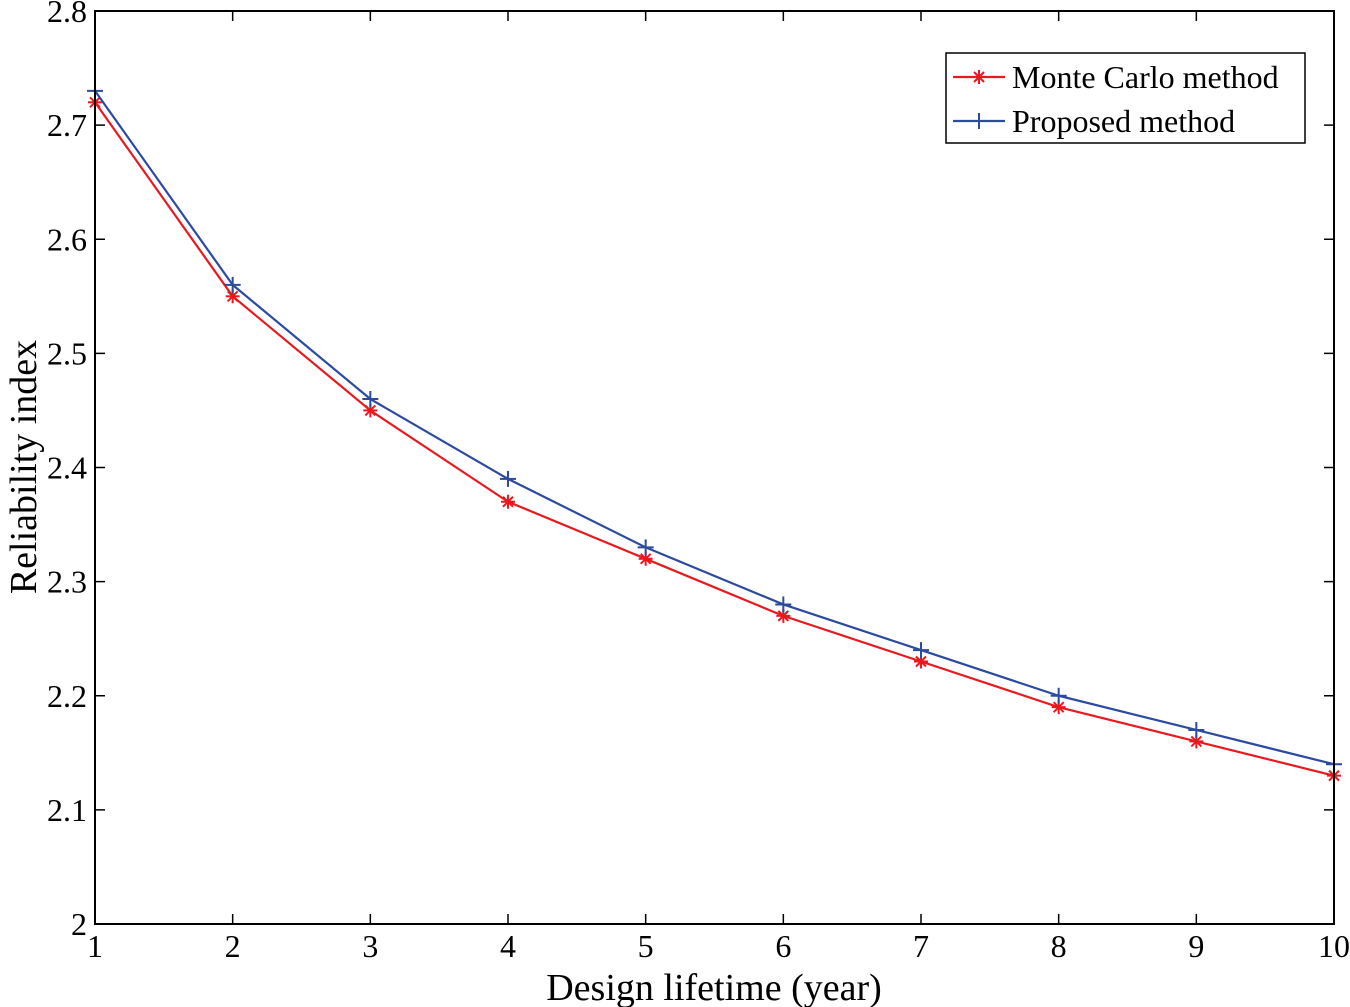  Describe the element at coordinates (67, 468) in the screenshot. I see `y-tick-label: 2.4` at that location.